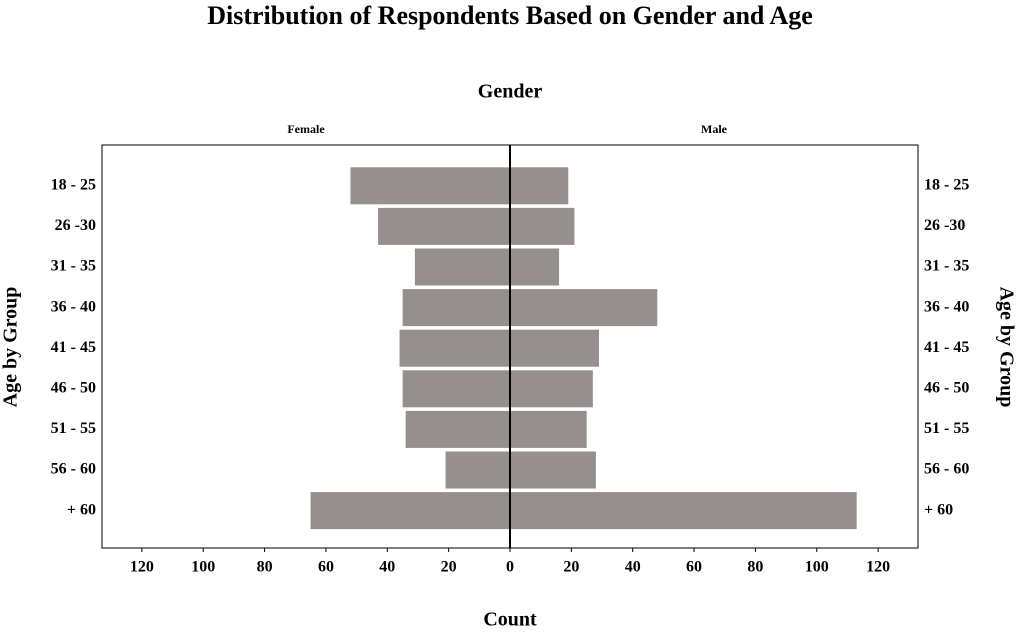  I want to click on panel-label: Female, so click(306, 129).